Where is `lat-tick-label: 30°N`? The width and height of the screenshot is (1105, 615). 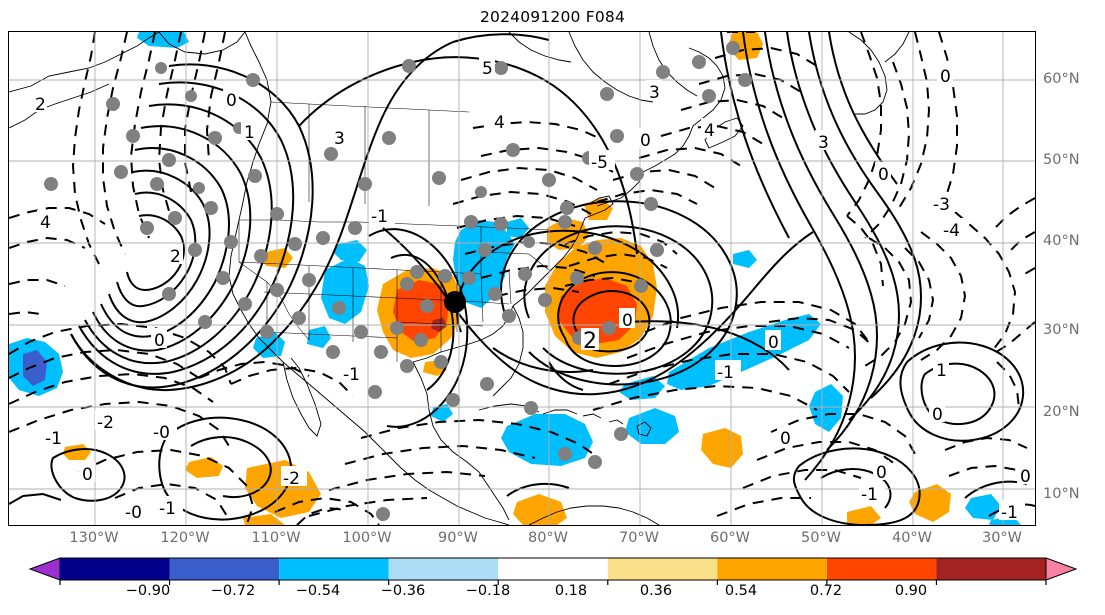 lat-tick-label: 30°N is located at coordinates (1061, 330).